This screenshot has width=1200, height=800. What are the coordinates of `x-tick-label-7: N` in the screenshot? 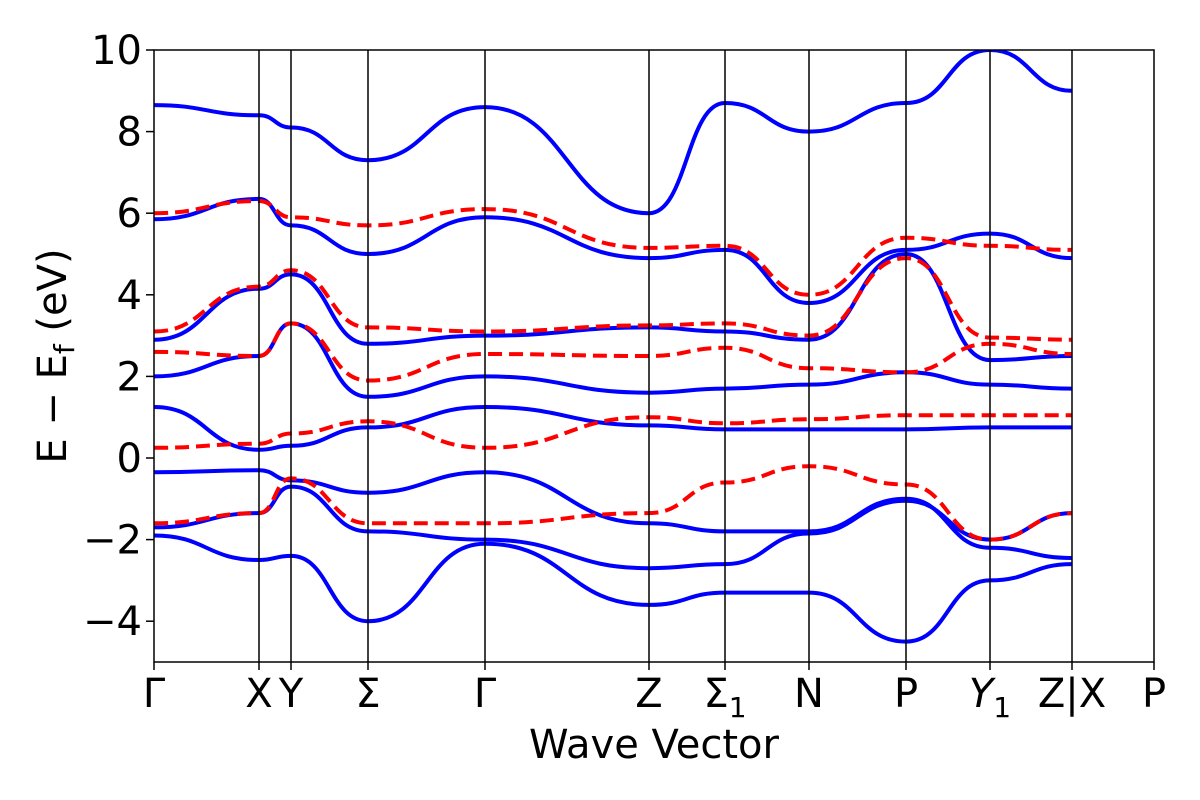 It's located at (809, 694).